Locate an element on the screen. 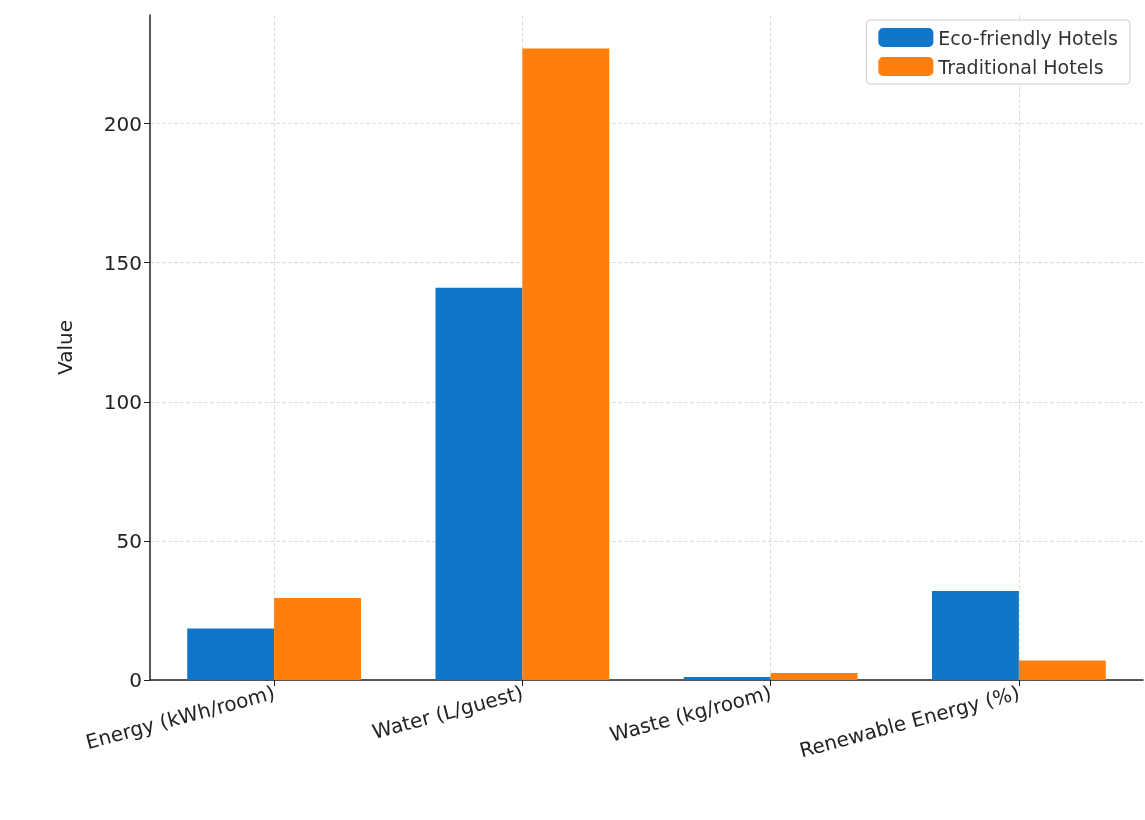 Image resolution: width=1145 pixels, height=820 pixels. y-tick-label: 100 is located at coordinates (122, 401).